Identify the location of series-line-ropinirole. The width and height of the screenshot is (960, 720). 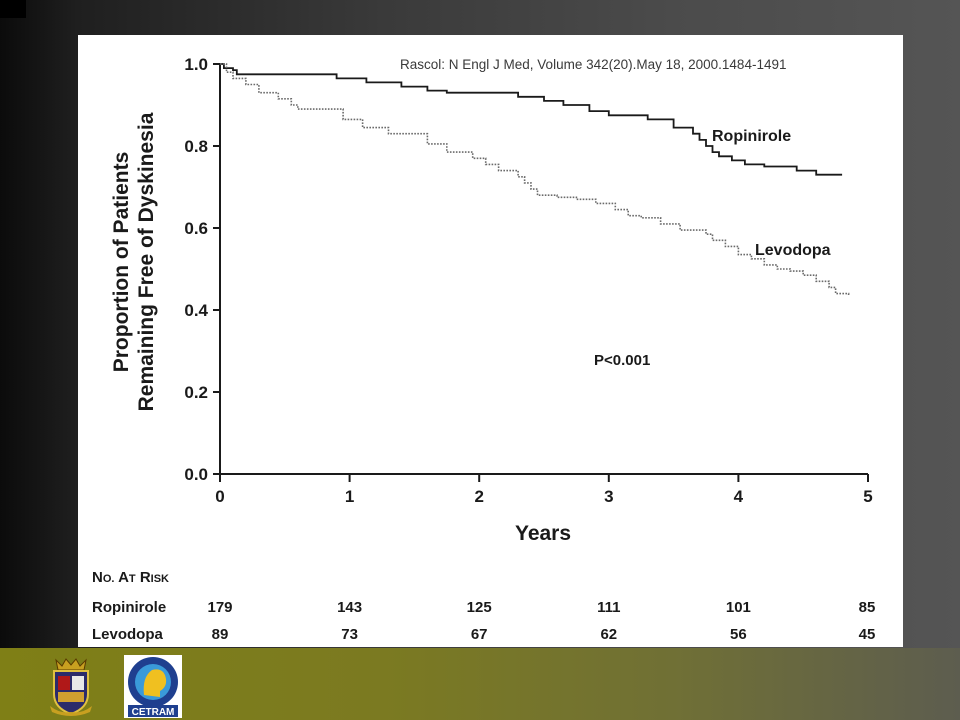
(531, 119).